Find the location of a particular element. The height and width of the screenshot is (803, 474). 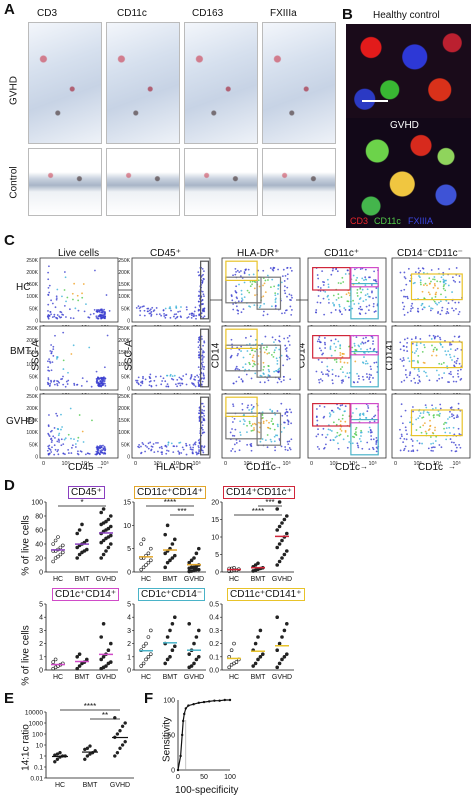

d-y-tick-label: 0.0 is located at coordinates (214, 671).